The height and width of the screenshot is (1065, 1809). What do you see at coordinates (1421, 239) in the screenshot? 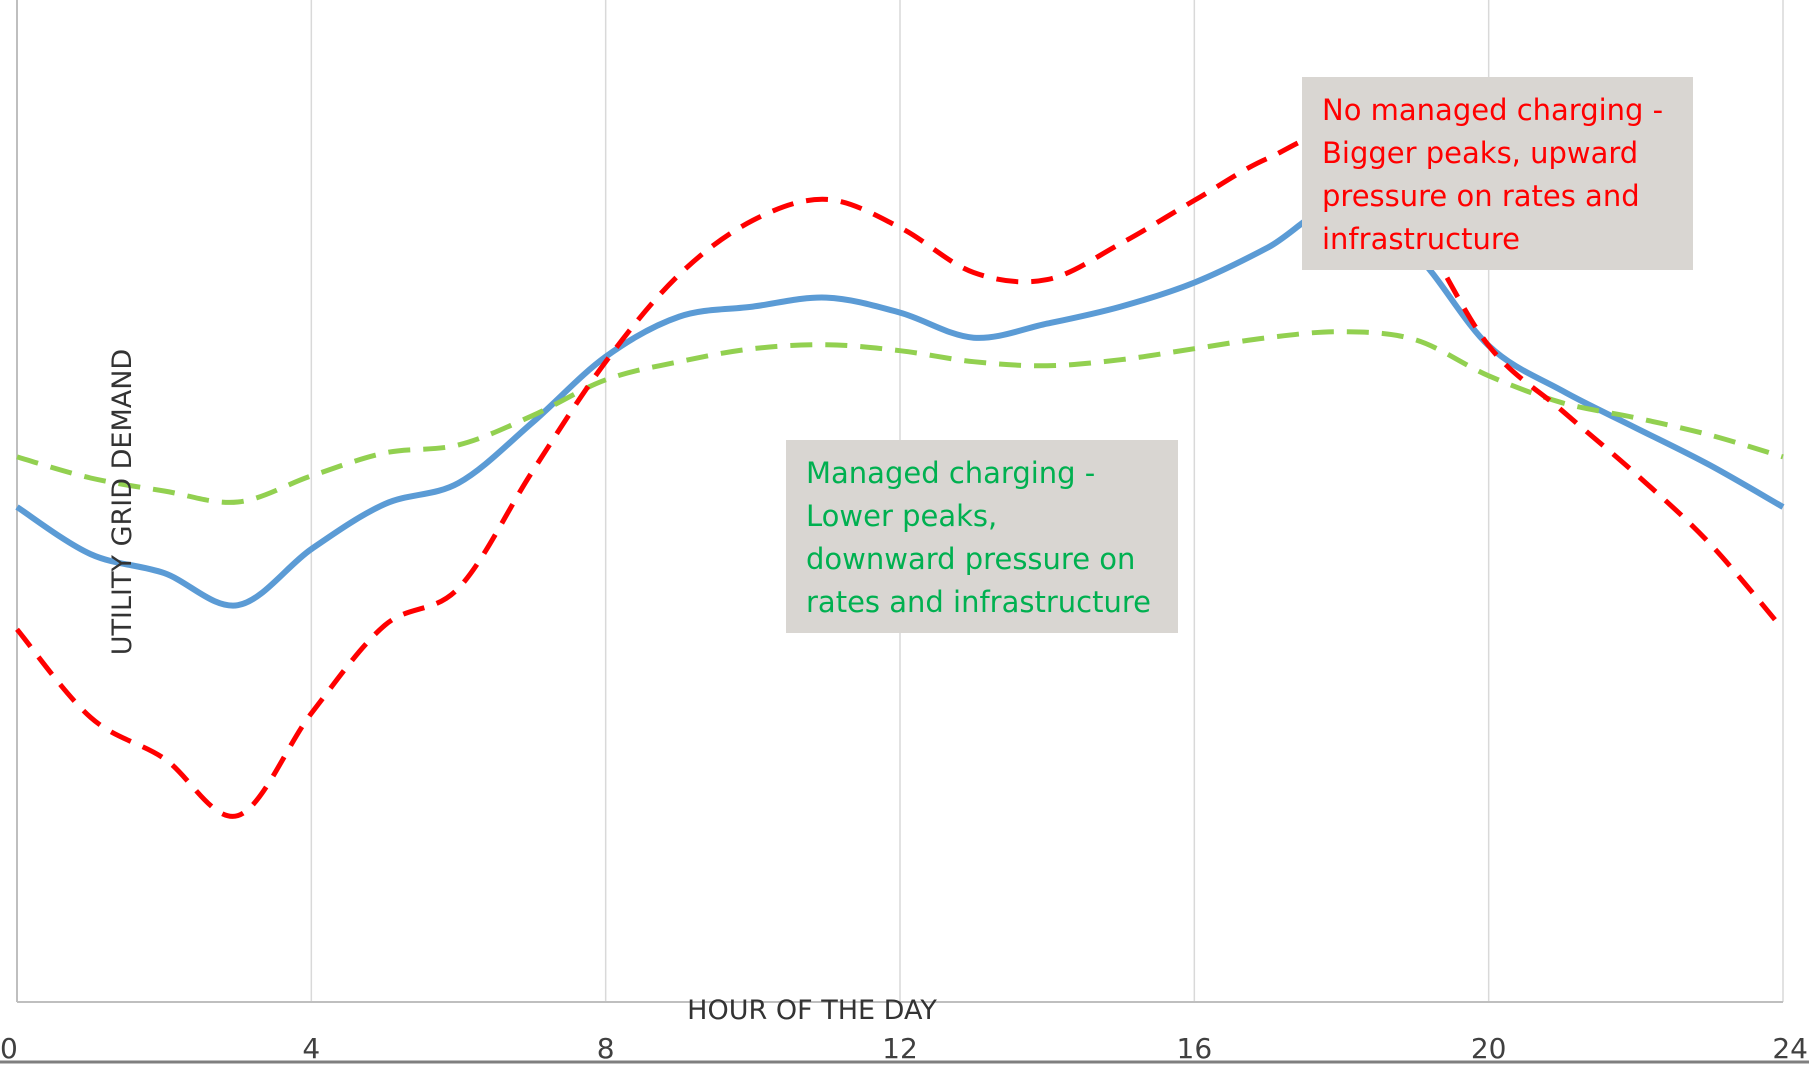
I see `annotation-line-4: infrastructure` at bounding box center [1421, 239].